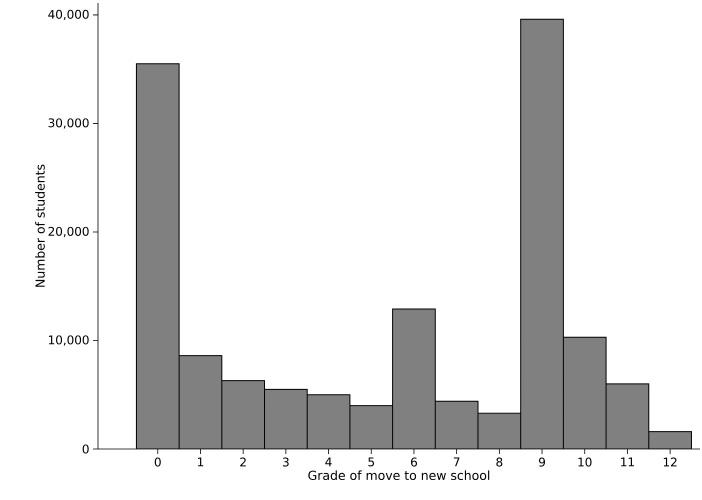 This screenshot has width=702, height=500. Describe the element at coordinates (285, 462) in the screenshot. I see `x-tick-label: 3` at that location.